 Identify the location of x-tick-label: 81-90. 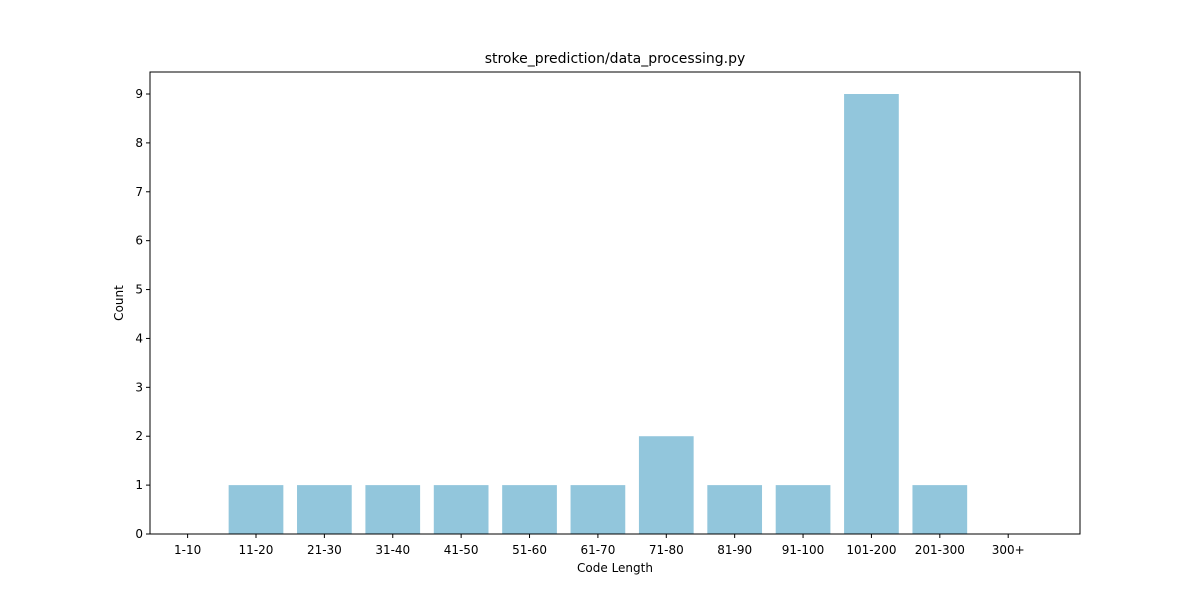
(734, 550).